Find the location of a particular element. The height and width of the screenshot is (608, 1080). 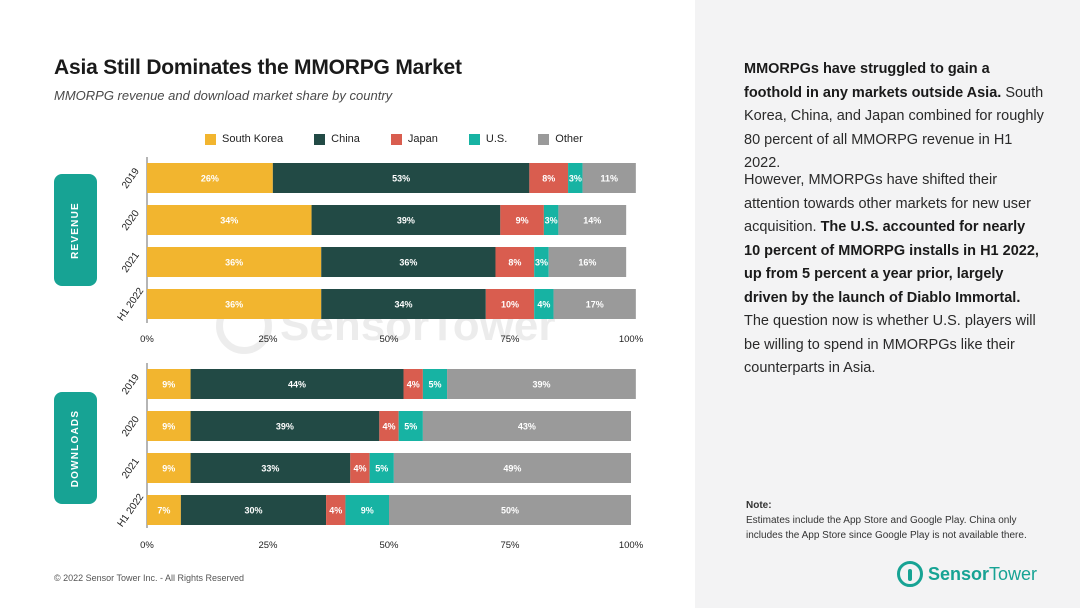

revenue-x-tick-label: 0% is located at coordinates (147, 339).